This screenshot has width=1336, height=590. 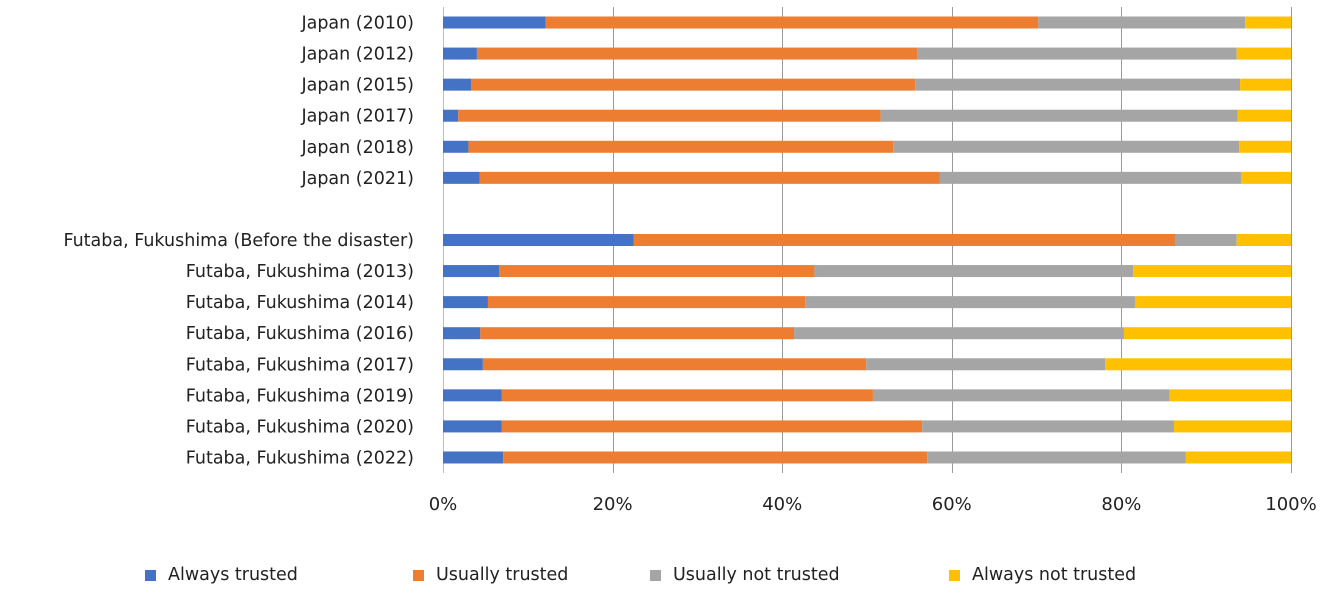 What do you see at coordinates (357, 117) in the screenshot?
I see `category-label: Japan (2017)` at bounding box center [357, 117].